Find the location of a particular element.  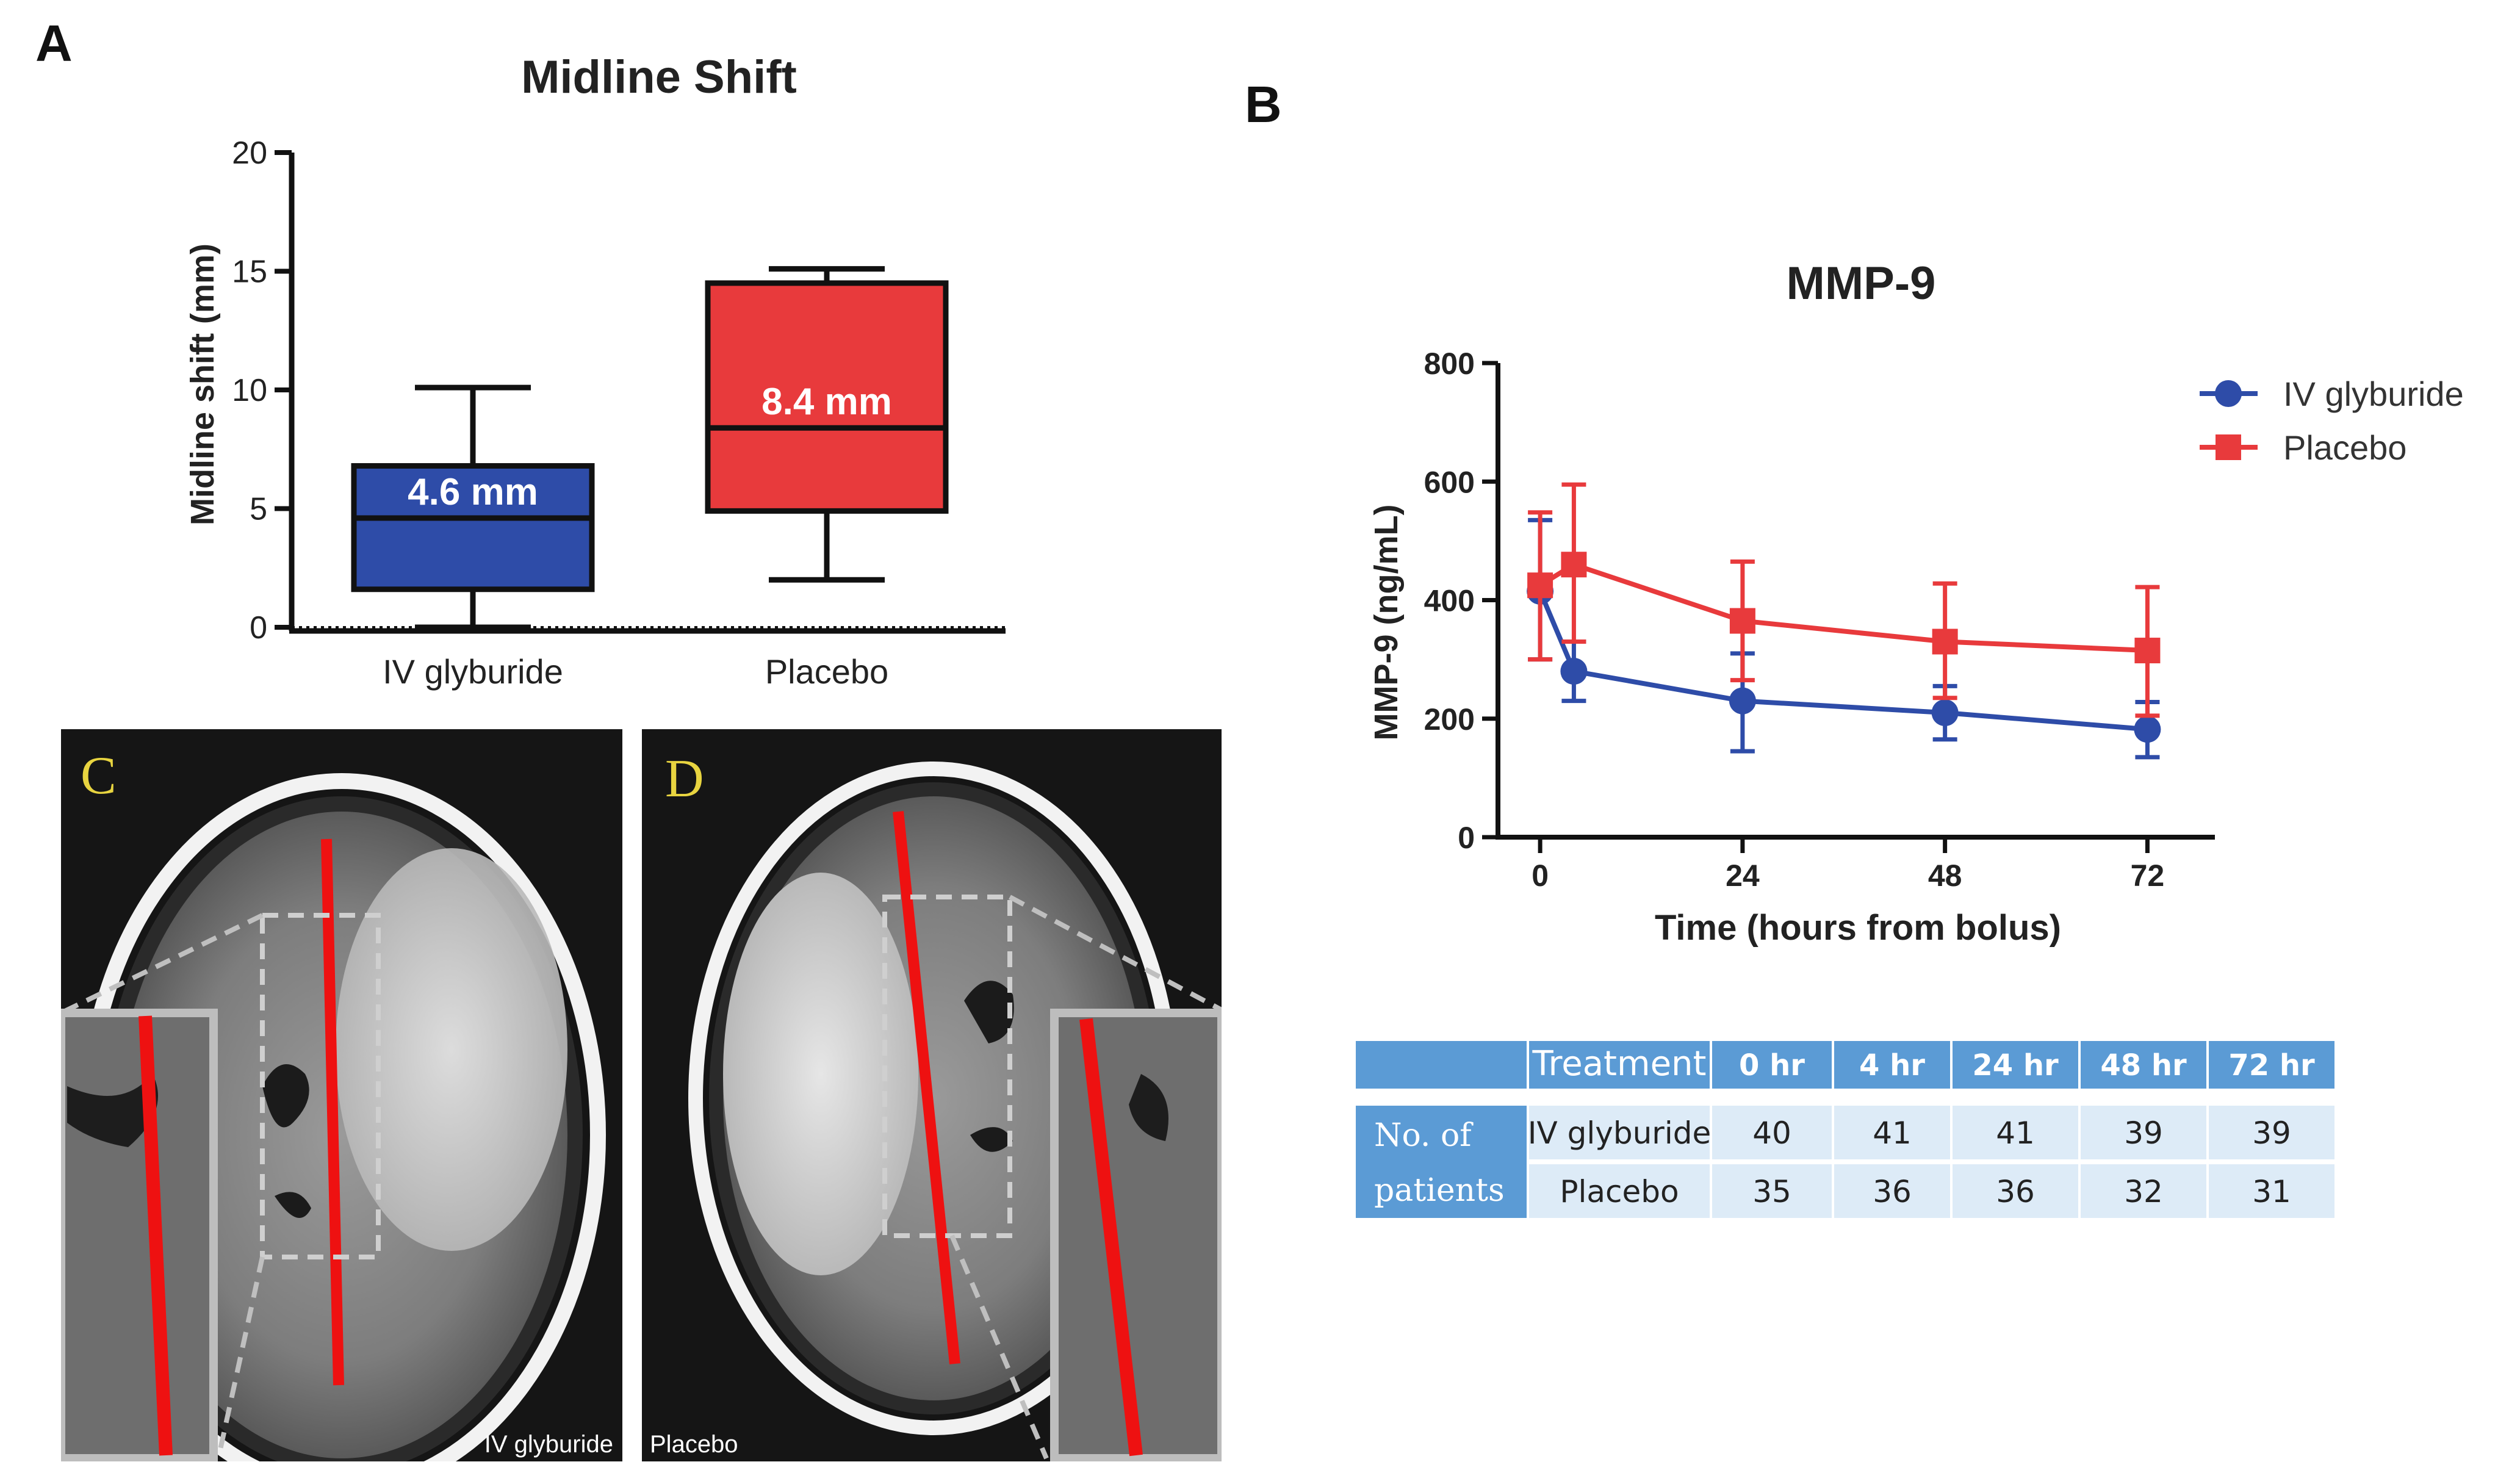

table-cell-value: Placebo is located at coordinates (1620, 1191).